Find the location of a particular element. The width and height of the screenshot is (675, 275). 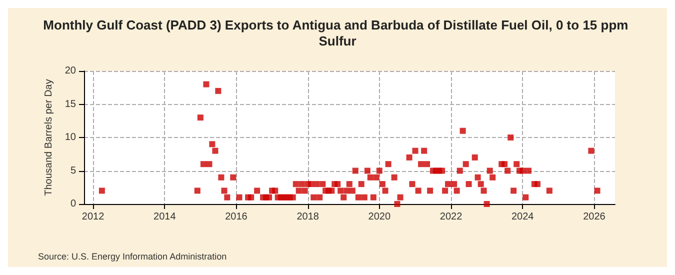

x-tick-label: 2022 is located at coordinates (451, 217).